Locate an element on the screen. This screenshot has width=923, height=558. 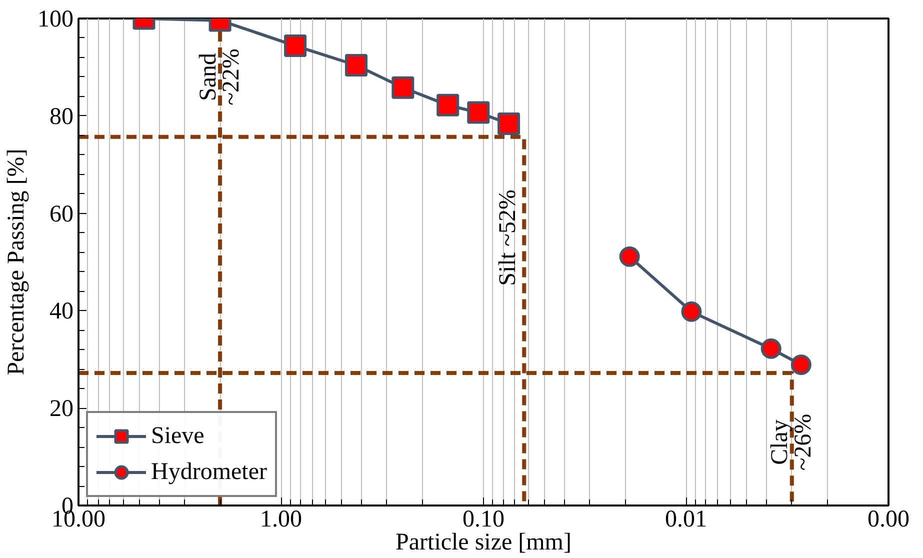
annotation: Clay ~26% is located at coordinates (792, 442).